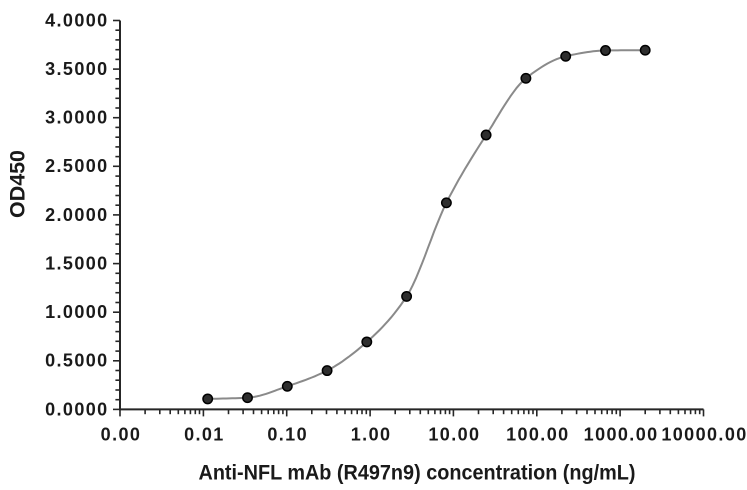 This screenshot has width=747, height=490. Describe the element at coordinates (76, 118) in the screenshot. I see `svg-text: 3.0000` at that location.